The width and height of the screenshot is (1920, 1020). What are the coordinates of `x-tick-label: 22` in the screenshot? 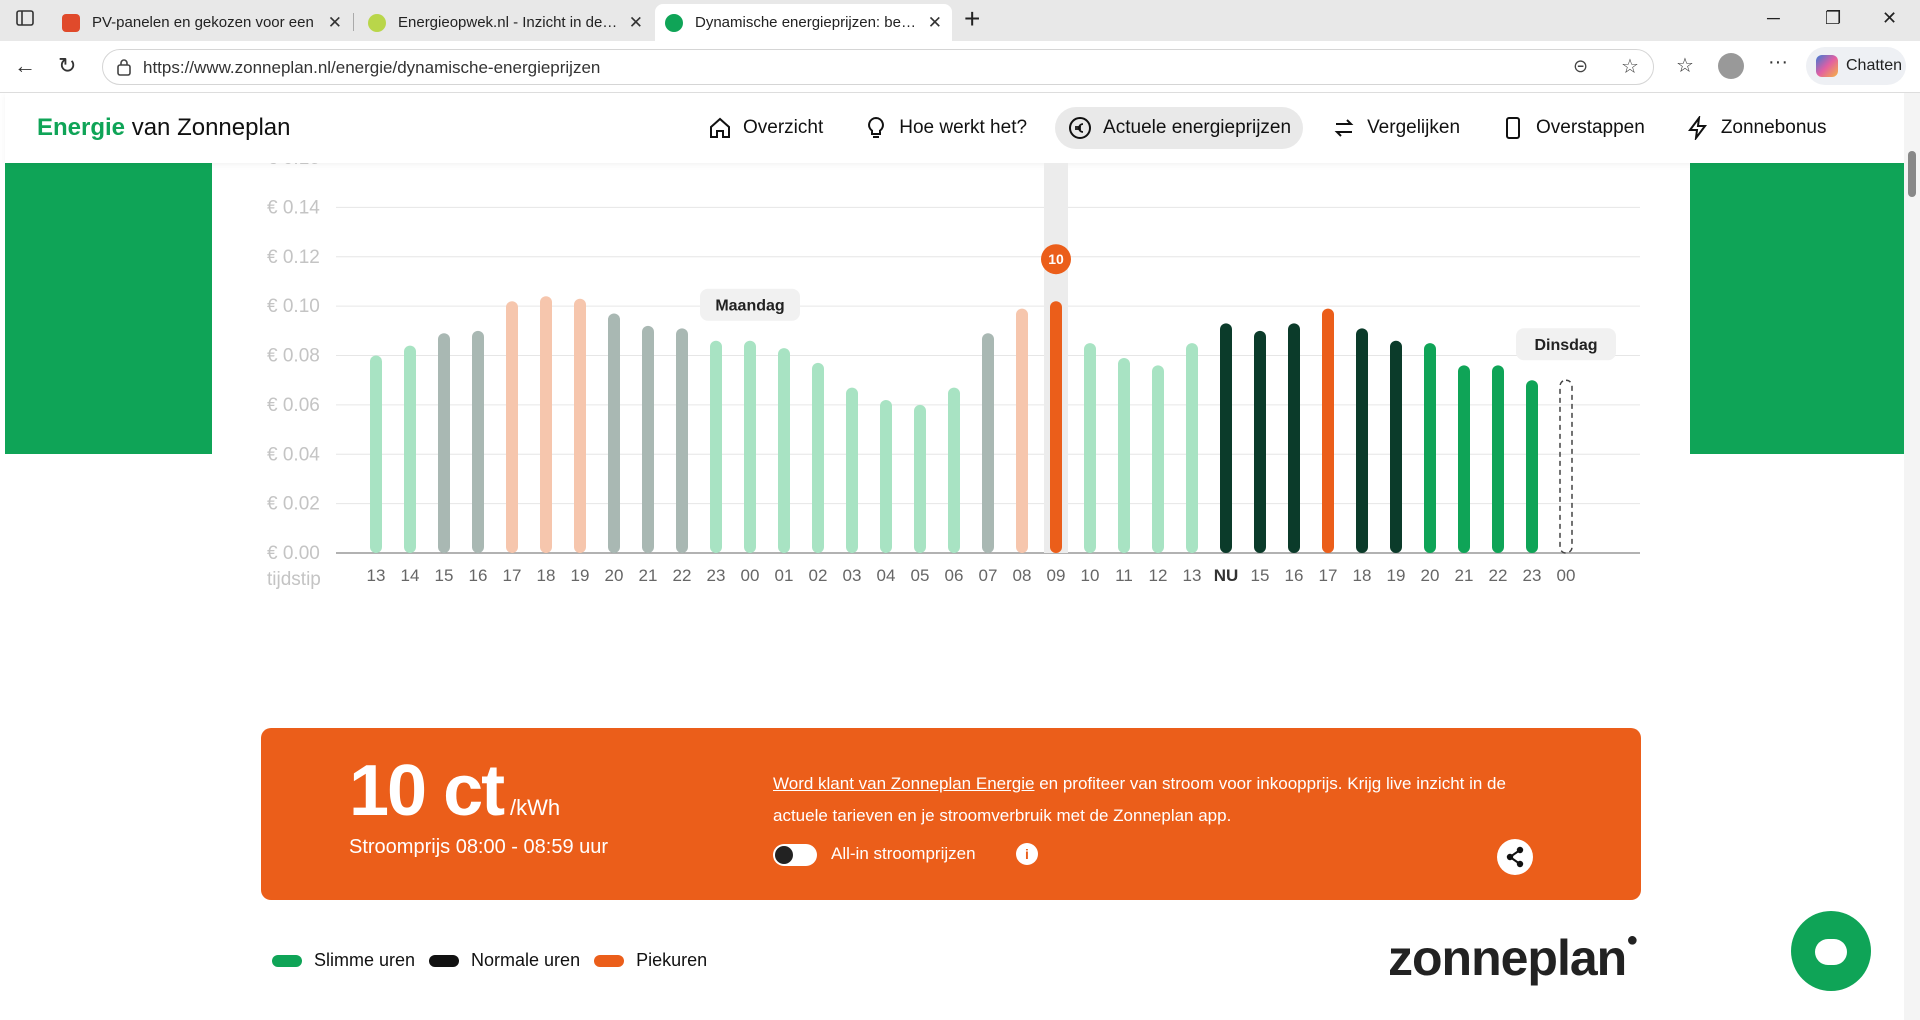 It's located at (1498, 575).